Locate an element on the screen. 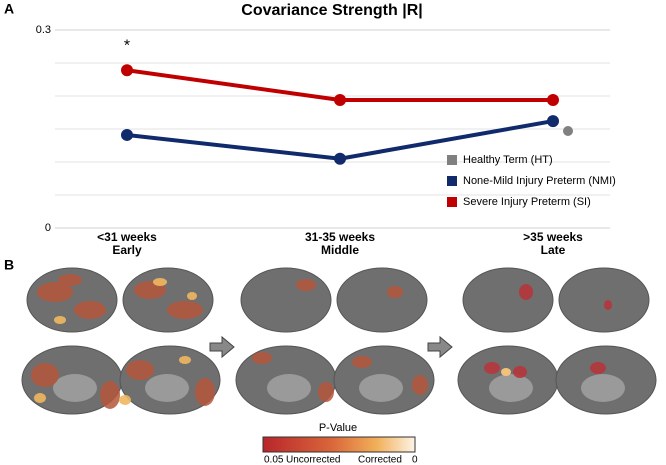 This screenshot has width=666, height=465. x-tick-label: >35 weeks is located at coordinates (553, 237).